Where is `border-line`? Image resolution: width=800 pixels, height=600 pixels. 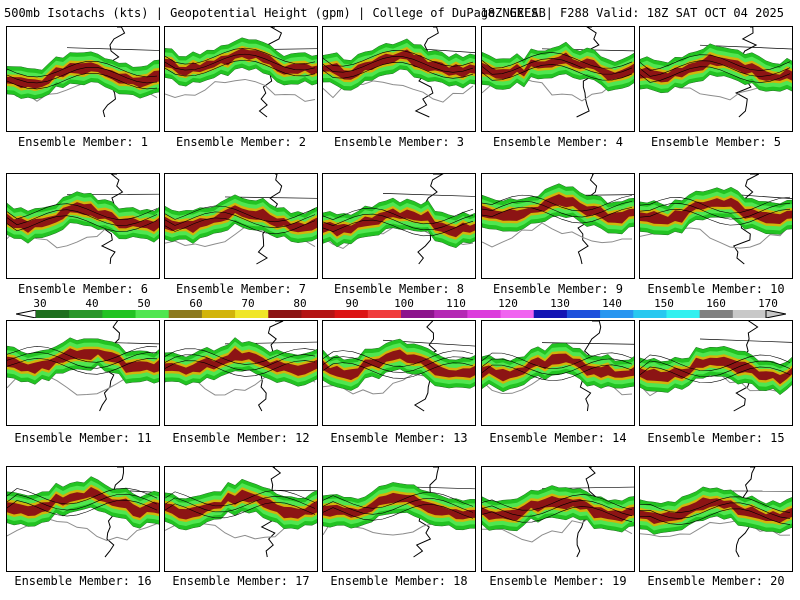 border-line is located at coordinates (587, 343).